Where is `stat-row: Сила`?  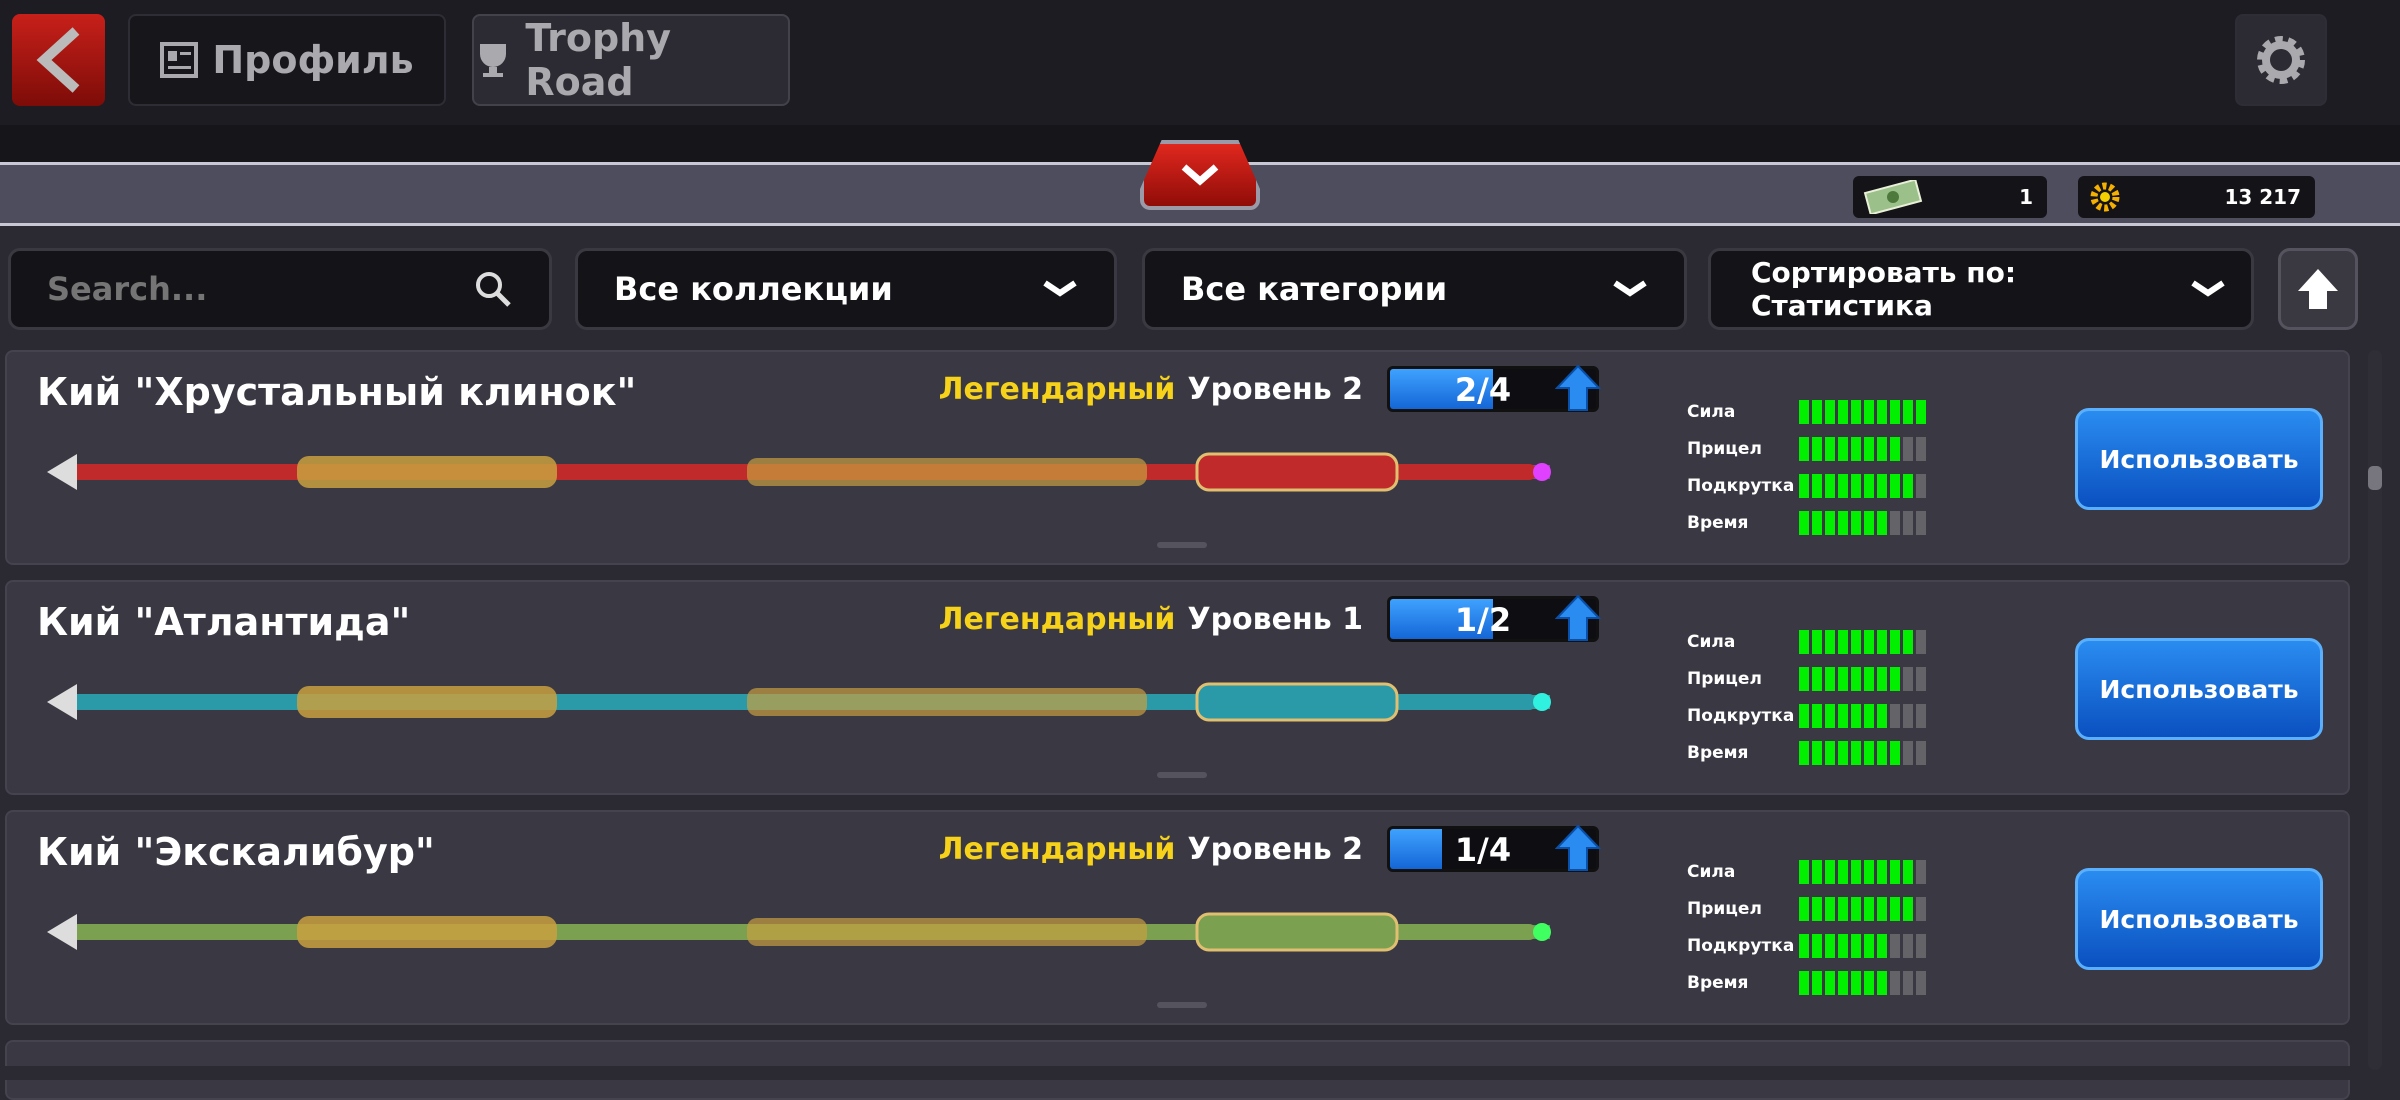 stat-row: Сила is located at coordinates (1806, 642).